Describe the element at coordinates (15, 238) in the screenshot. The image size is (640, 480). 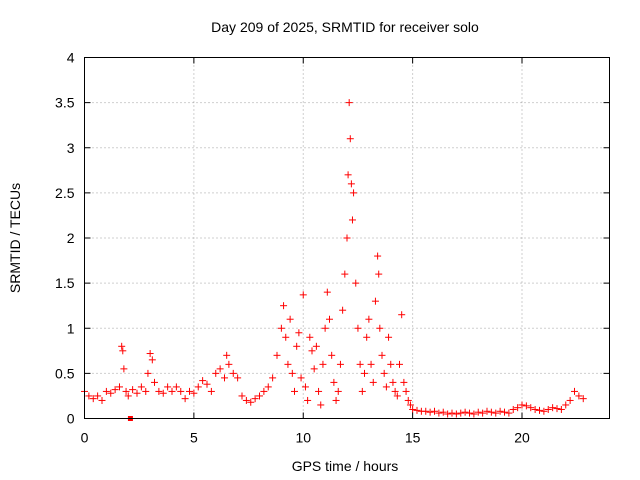
I see `y-axis-label: SRMTID / TECUs` at that location.